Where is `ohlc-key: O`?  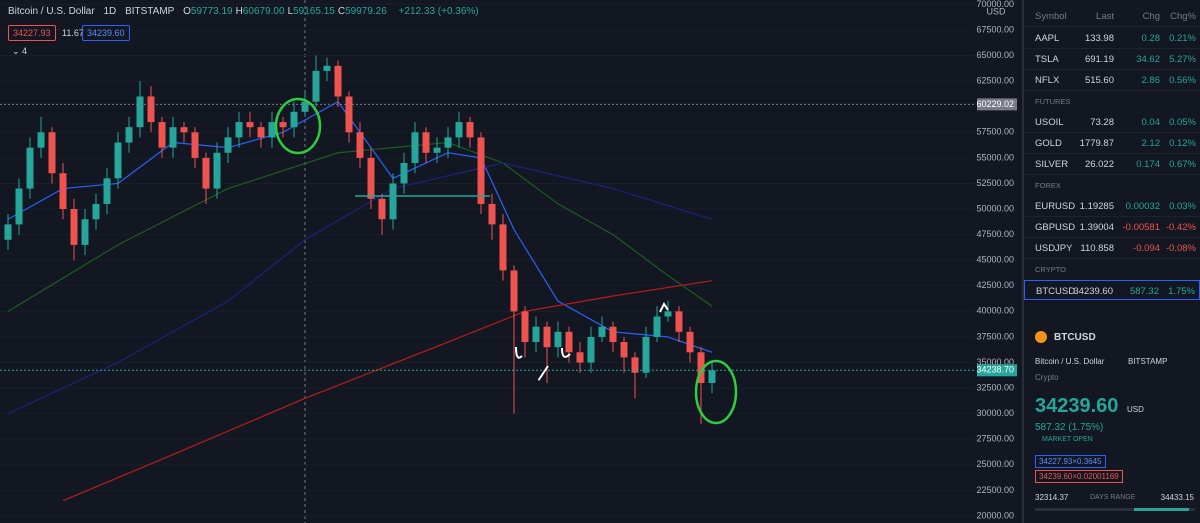
ohlc-key: O is located at coordinates (187, 11).